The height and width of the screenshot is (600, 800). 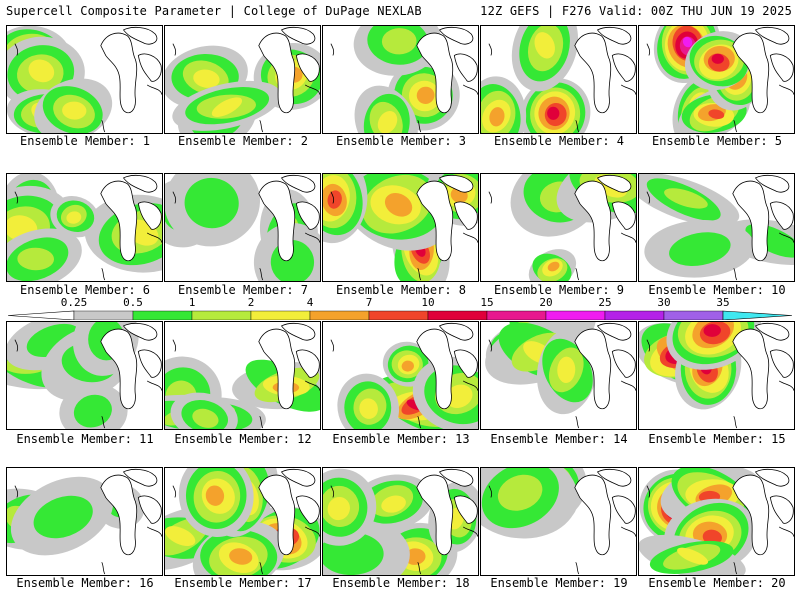 What do you see at coordinates (717, 290) in the screenshot?
I see `ensemble-member-label: Ensemble Member: 10` at bounding box center [717, 290].